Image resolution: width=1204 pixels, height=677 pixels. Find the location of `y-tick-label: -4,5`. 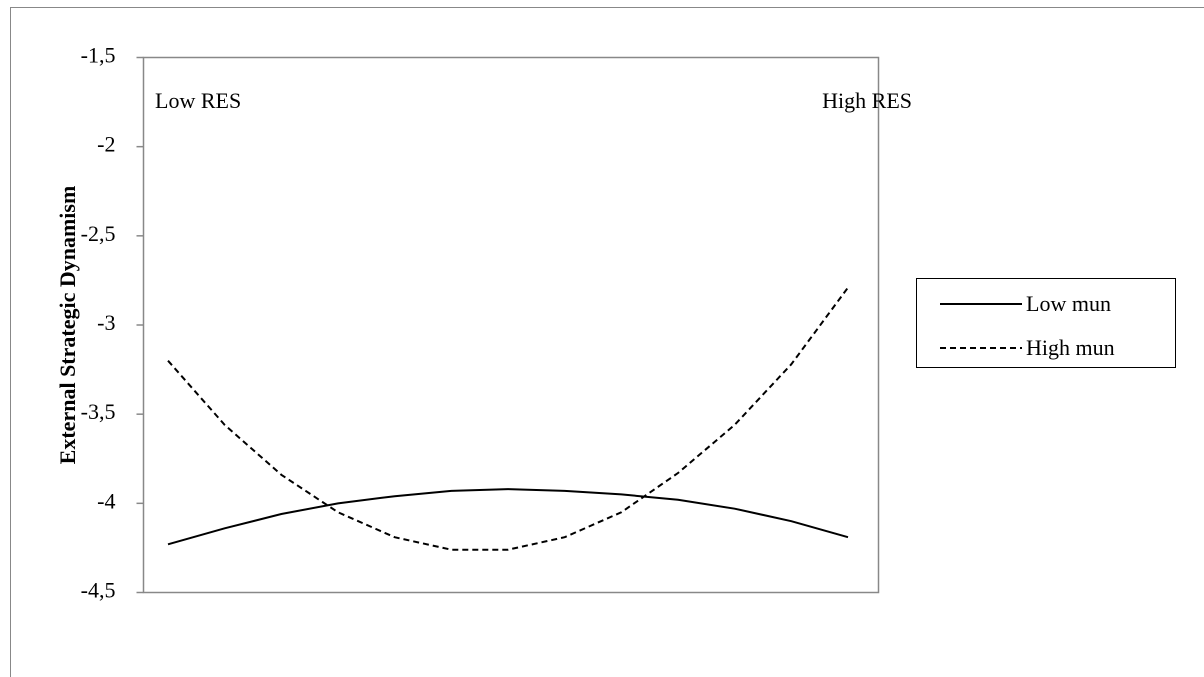

y-tick-label: -4,5 is located at coordinates (98, 590).